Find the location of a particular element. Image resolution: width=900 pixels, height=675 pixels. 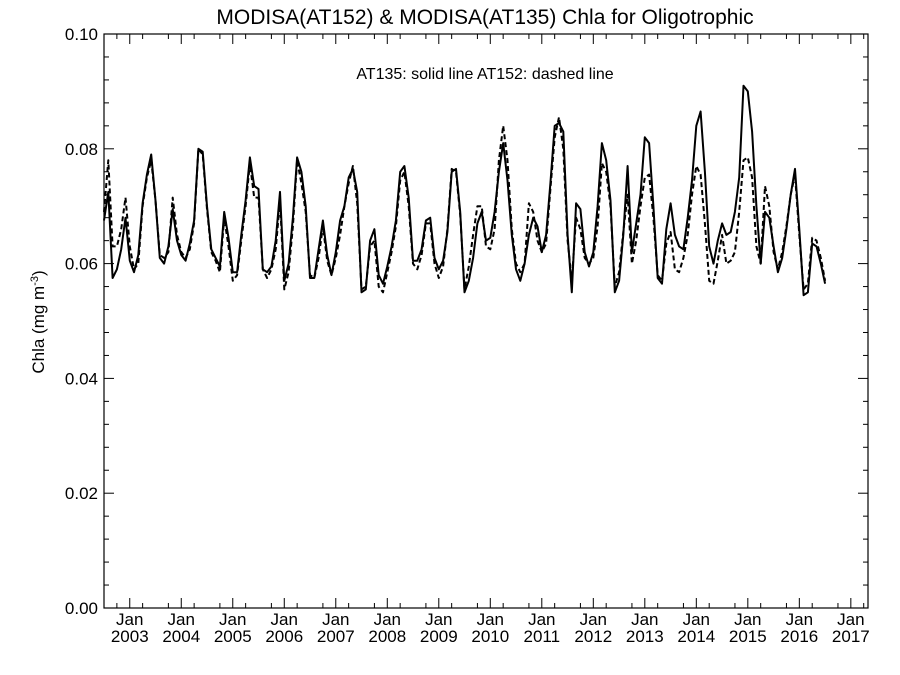

y-tick-label: 0.04 is located at coordinates (81, 378).